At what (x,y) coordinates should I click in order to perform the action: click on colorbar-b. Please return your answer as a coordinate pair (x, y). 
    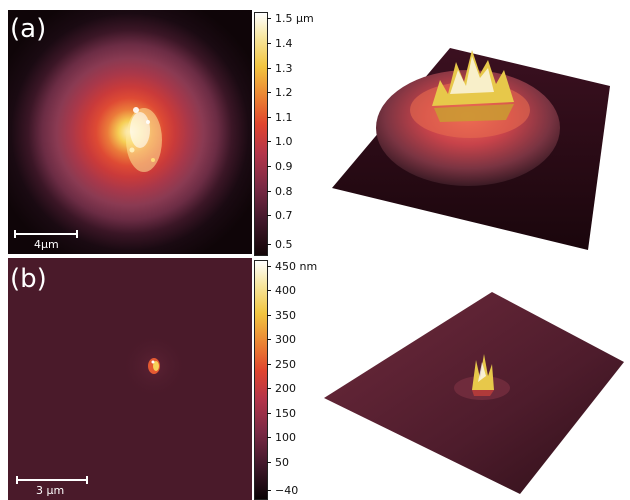
    Looking at the image, I should click on (261, 380).